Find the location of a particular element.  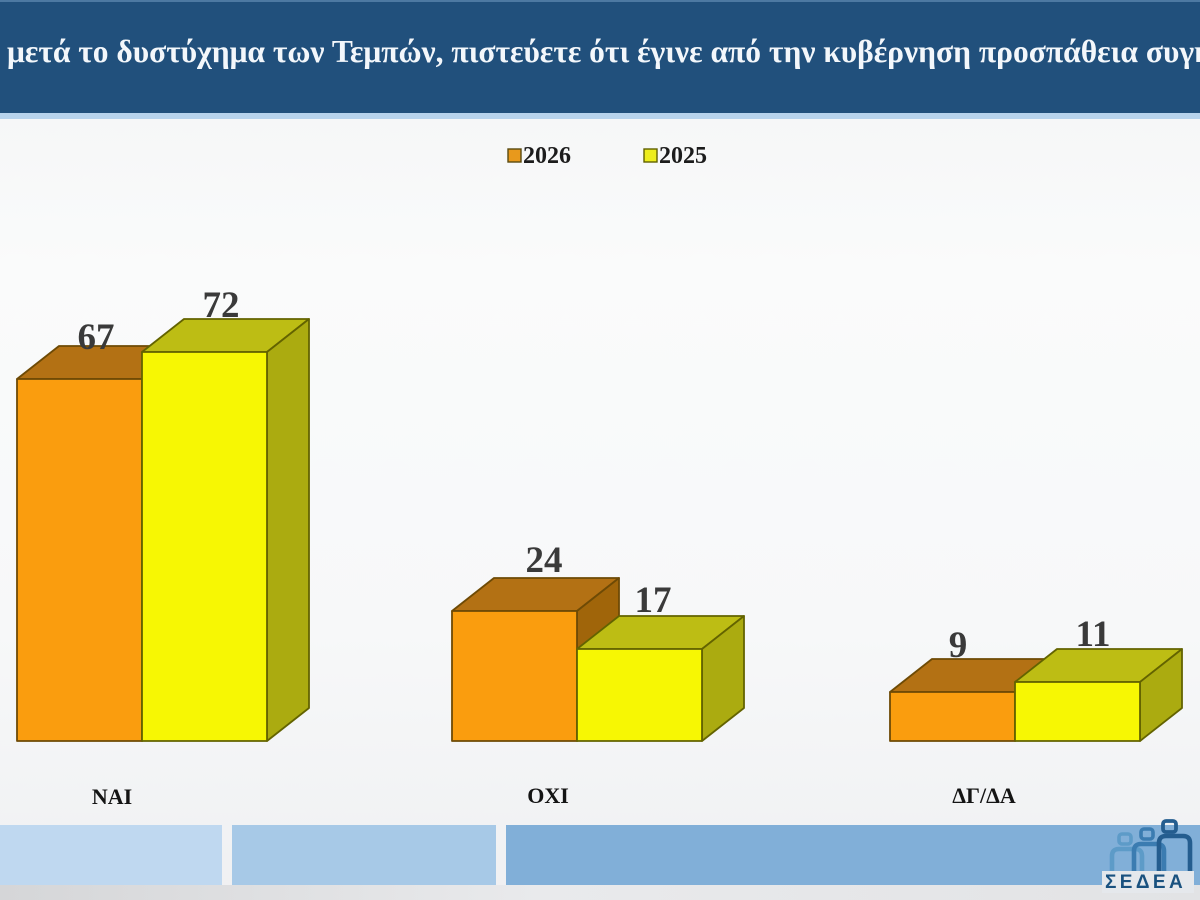

svg-text: 24 is located at coordinates (544, 560).